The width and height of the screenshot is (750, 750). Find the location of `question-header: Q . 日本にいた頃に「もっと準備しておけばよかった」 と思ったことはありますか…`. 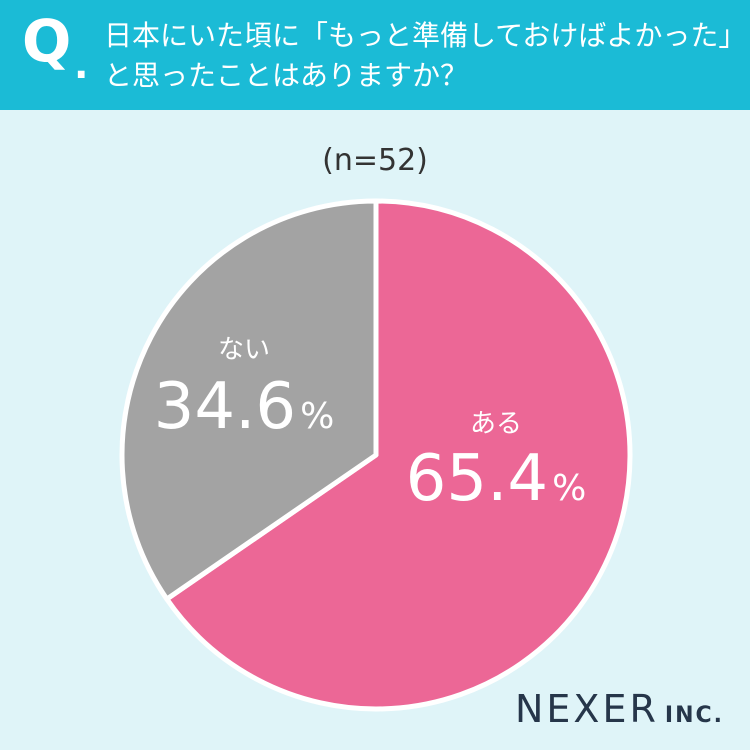

question-header: Q . 日本にいた頃に「もっと準備しておけばよかった」 と思ったことはありますか… is located at coordinates (375, 55).